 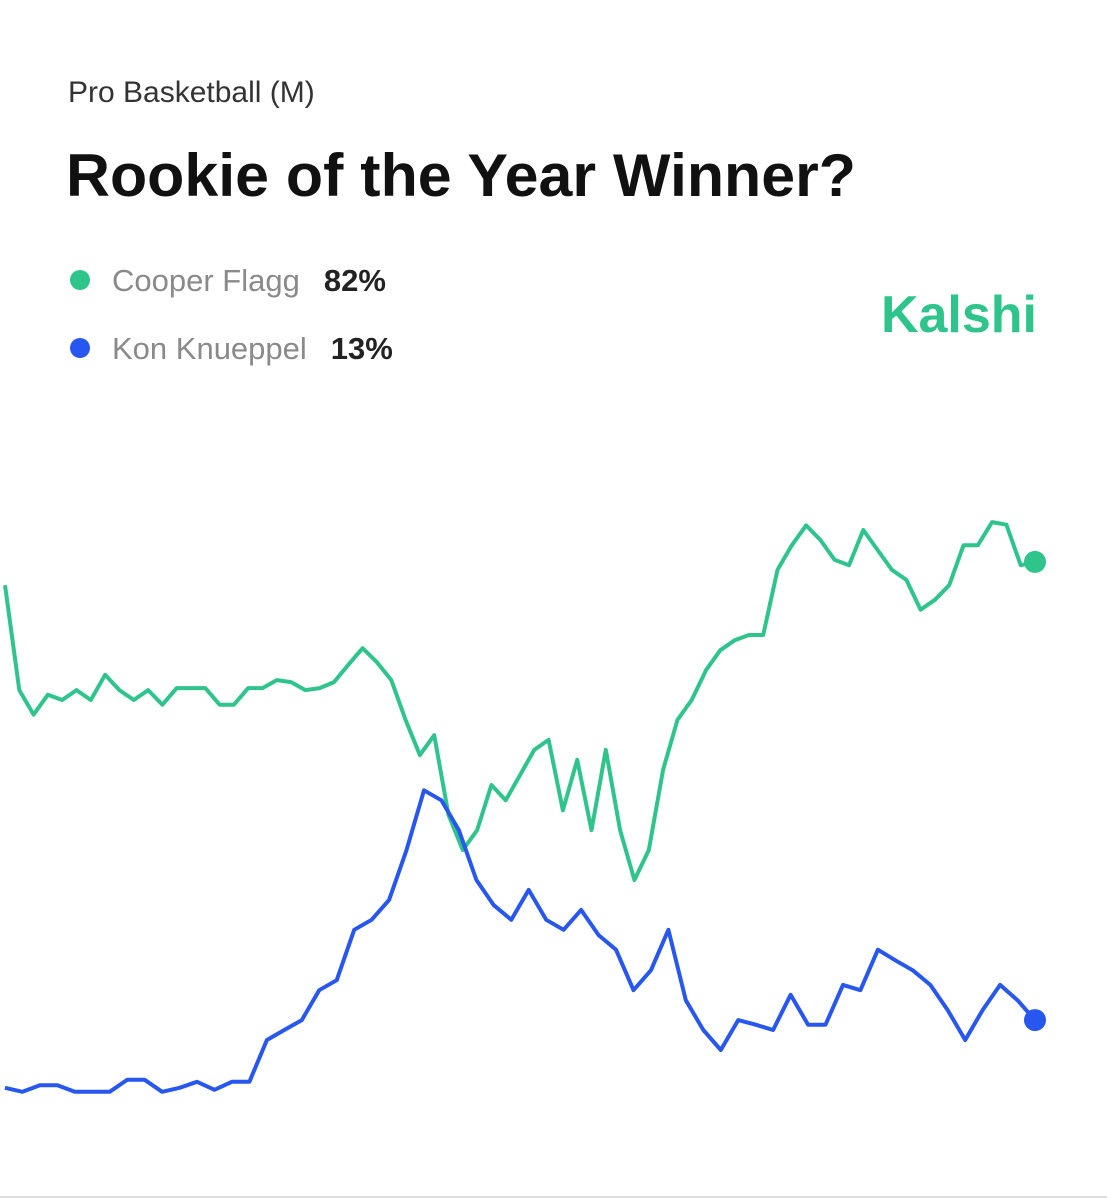 I want to click on brand: Kalshi, so click(x=959, y=315).